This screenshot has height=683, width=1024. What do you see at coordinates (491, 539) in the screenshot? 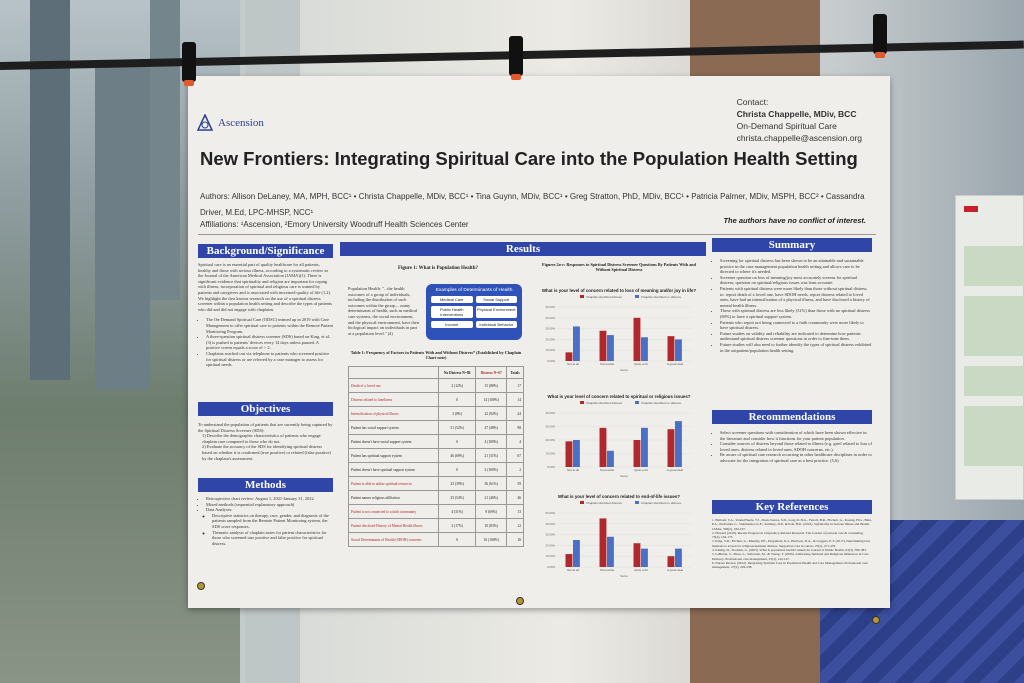
I see `table-cell: 16 (100%)` at bounding box center [491, 539].